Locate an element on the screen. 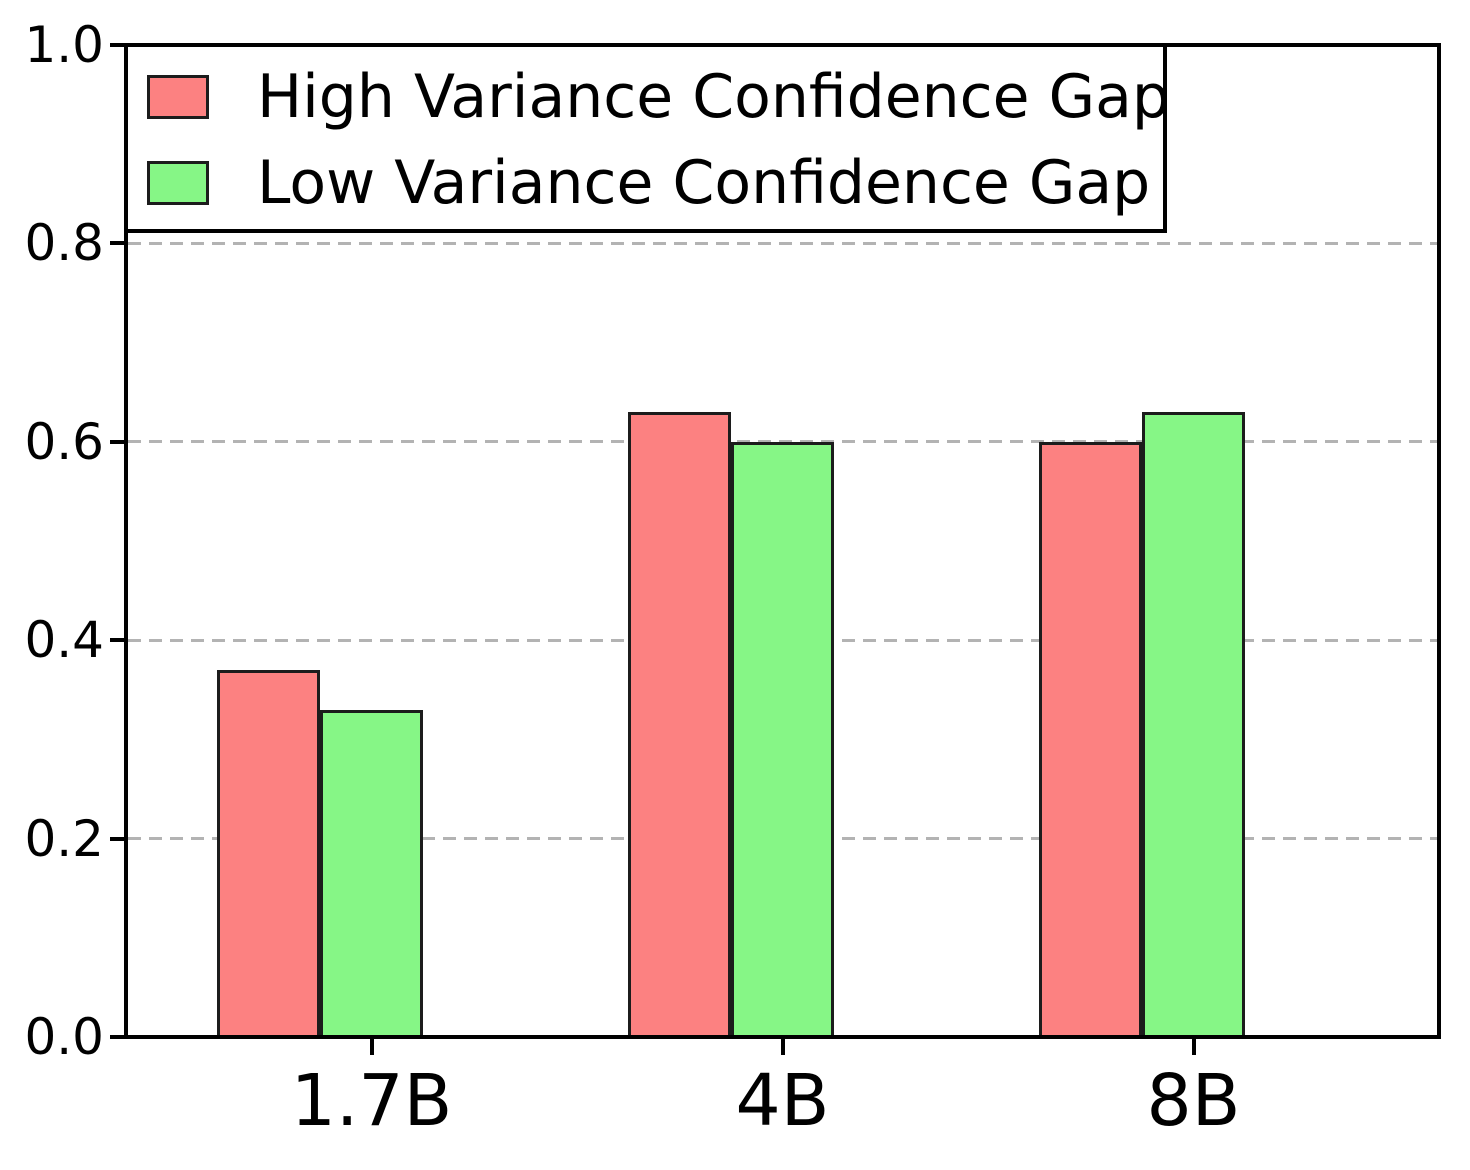 Image resolution: width=1470 pixels, height=1170 pixels. bar-low-variance-4B is located at coordinates (782, 740).